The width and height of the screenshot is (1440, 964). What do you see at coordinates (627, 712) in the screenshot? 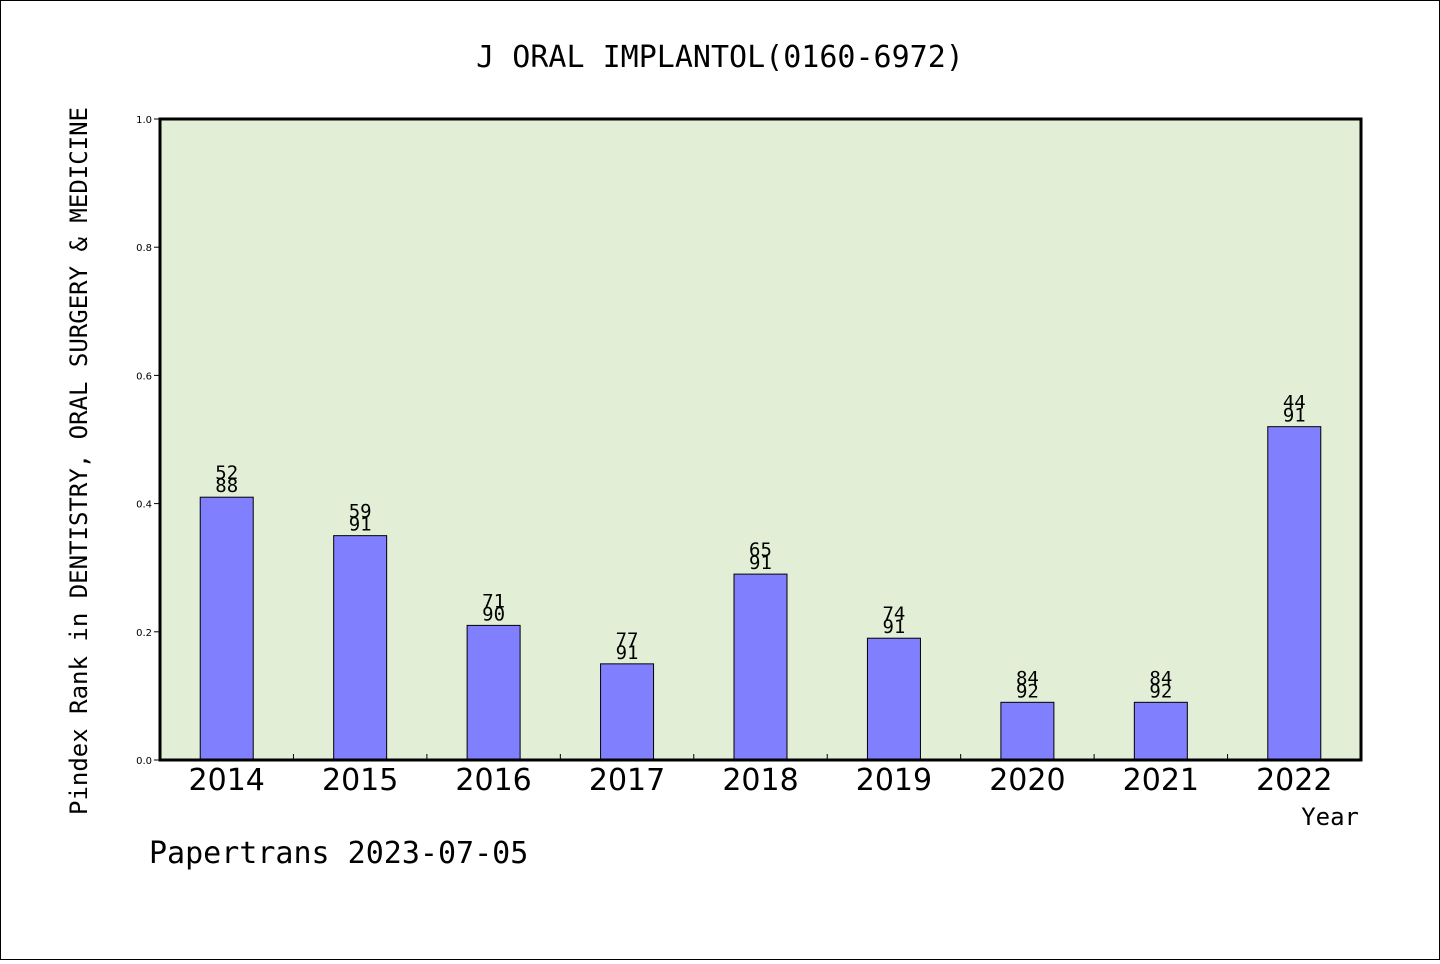
I see `bar-2017` at bounding box center [627, 712].